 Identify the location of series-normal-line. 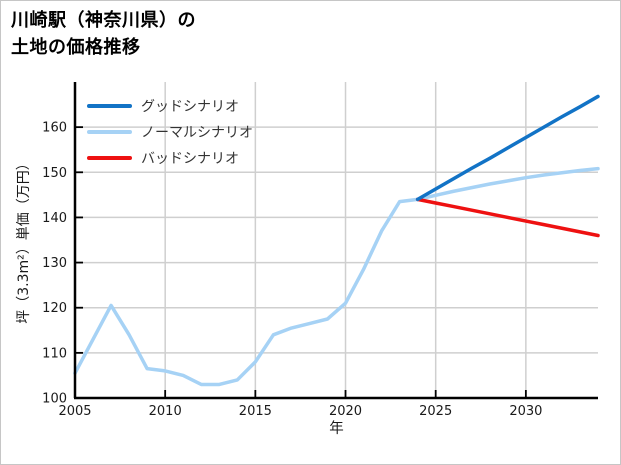
(507, 184).